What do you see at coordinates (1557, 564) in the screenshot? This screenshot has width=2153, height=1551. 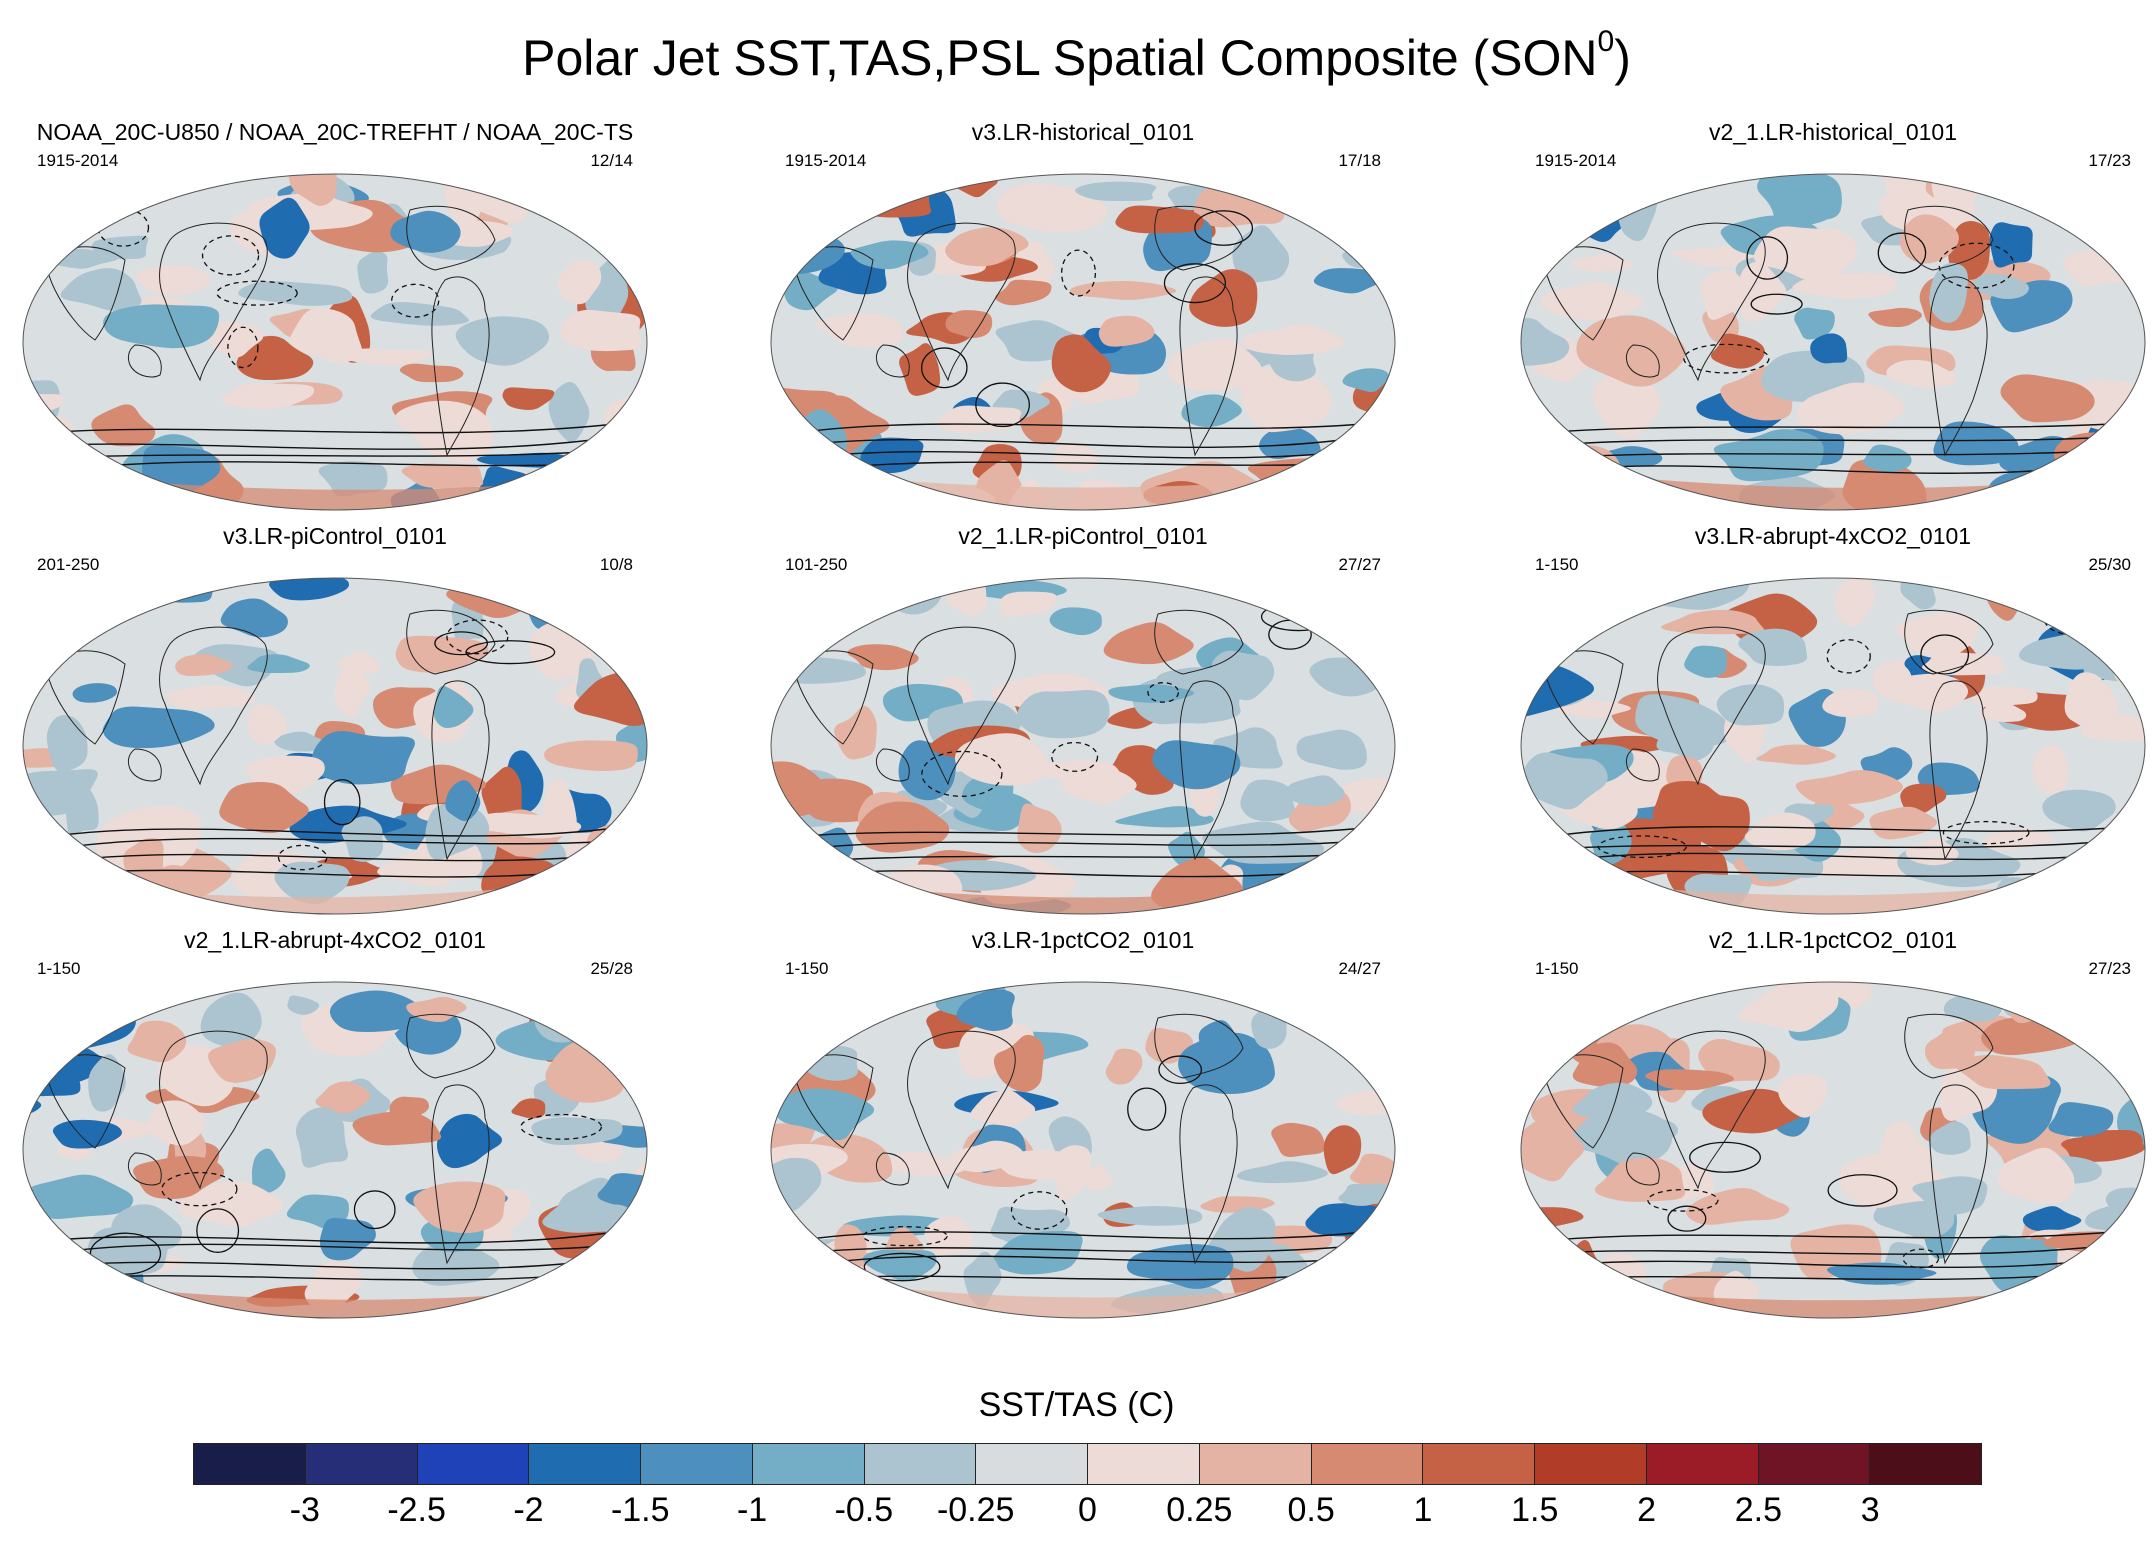 I see `panel-period: 1-150` at bounding box center [1557, 564].